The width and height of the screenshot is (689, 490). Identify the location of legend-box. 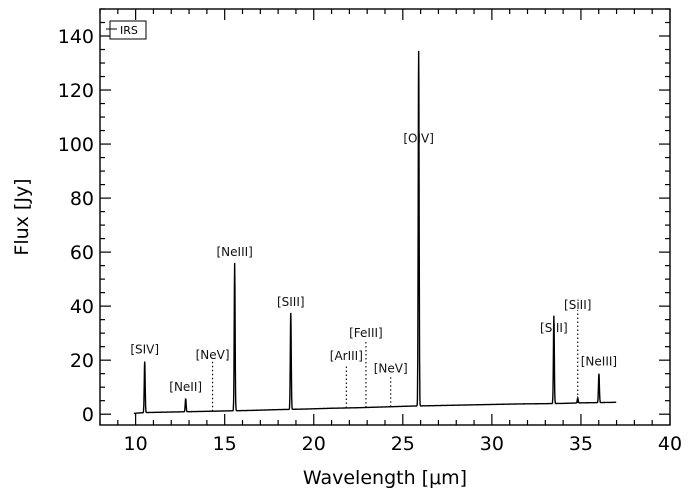
(128, 30).